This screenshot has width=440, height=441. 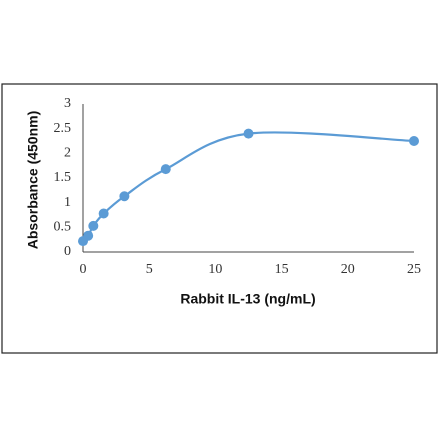 What do you see at coordinates (414, 269) in the screenshot?
I see `x-tick-label: 25` at bounding box center [414, 269].